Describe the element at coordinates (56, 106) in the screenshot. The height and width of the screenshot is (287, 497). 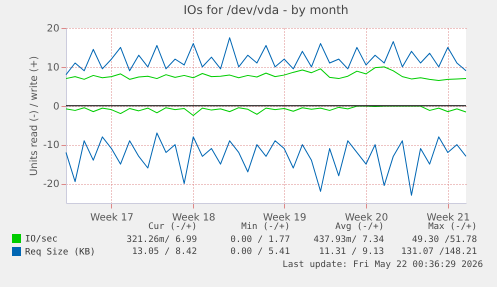
I see `y-tick-label: 0` at that location.